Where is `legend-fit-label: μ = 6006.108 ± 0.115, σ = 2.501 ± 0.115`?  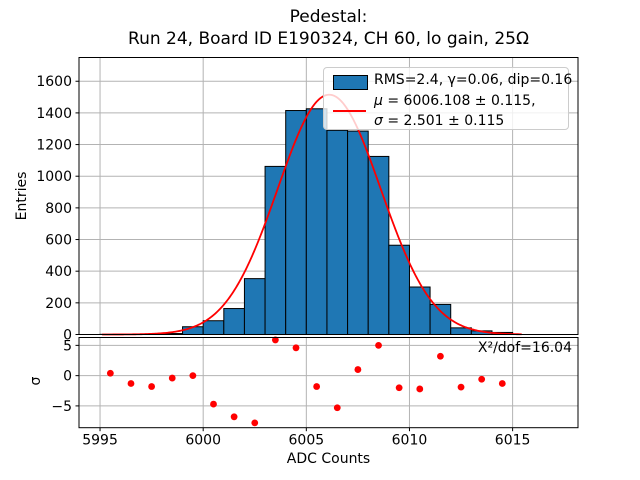 legend-fit-label: μ = 6006.108 ± 0.115, σ = 2.501 ± 0.115 is located at coordinates (455, 111).